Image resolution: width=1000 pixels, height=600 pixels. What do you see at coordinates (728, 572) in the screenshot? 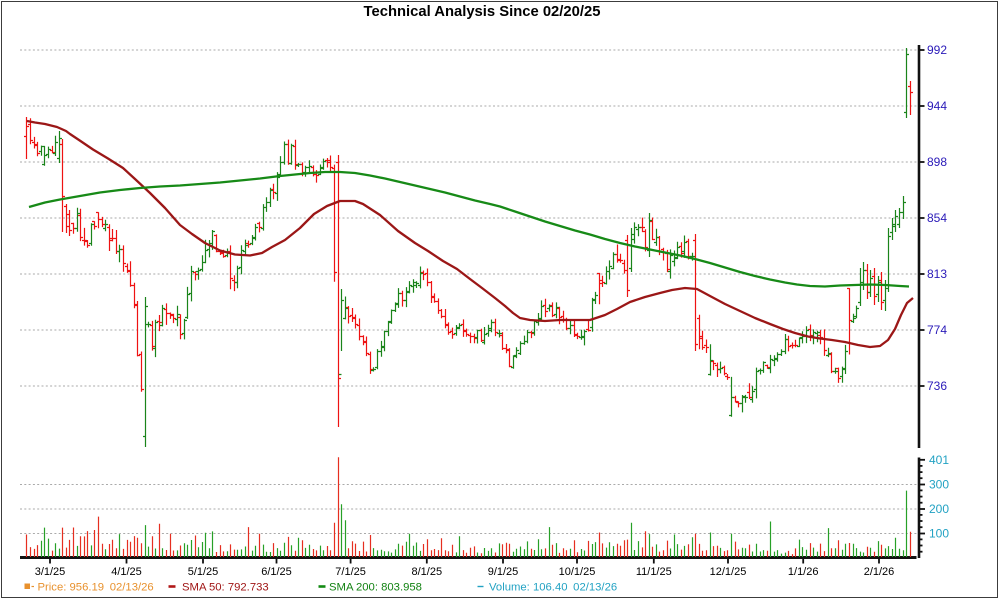
I see `svg-text: 12/1/25` at bounding box center [728, 572].